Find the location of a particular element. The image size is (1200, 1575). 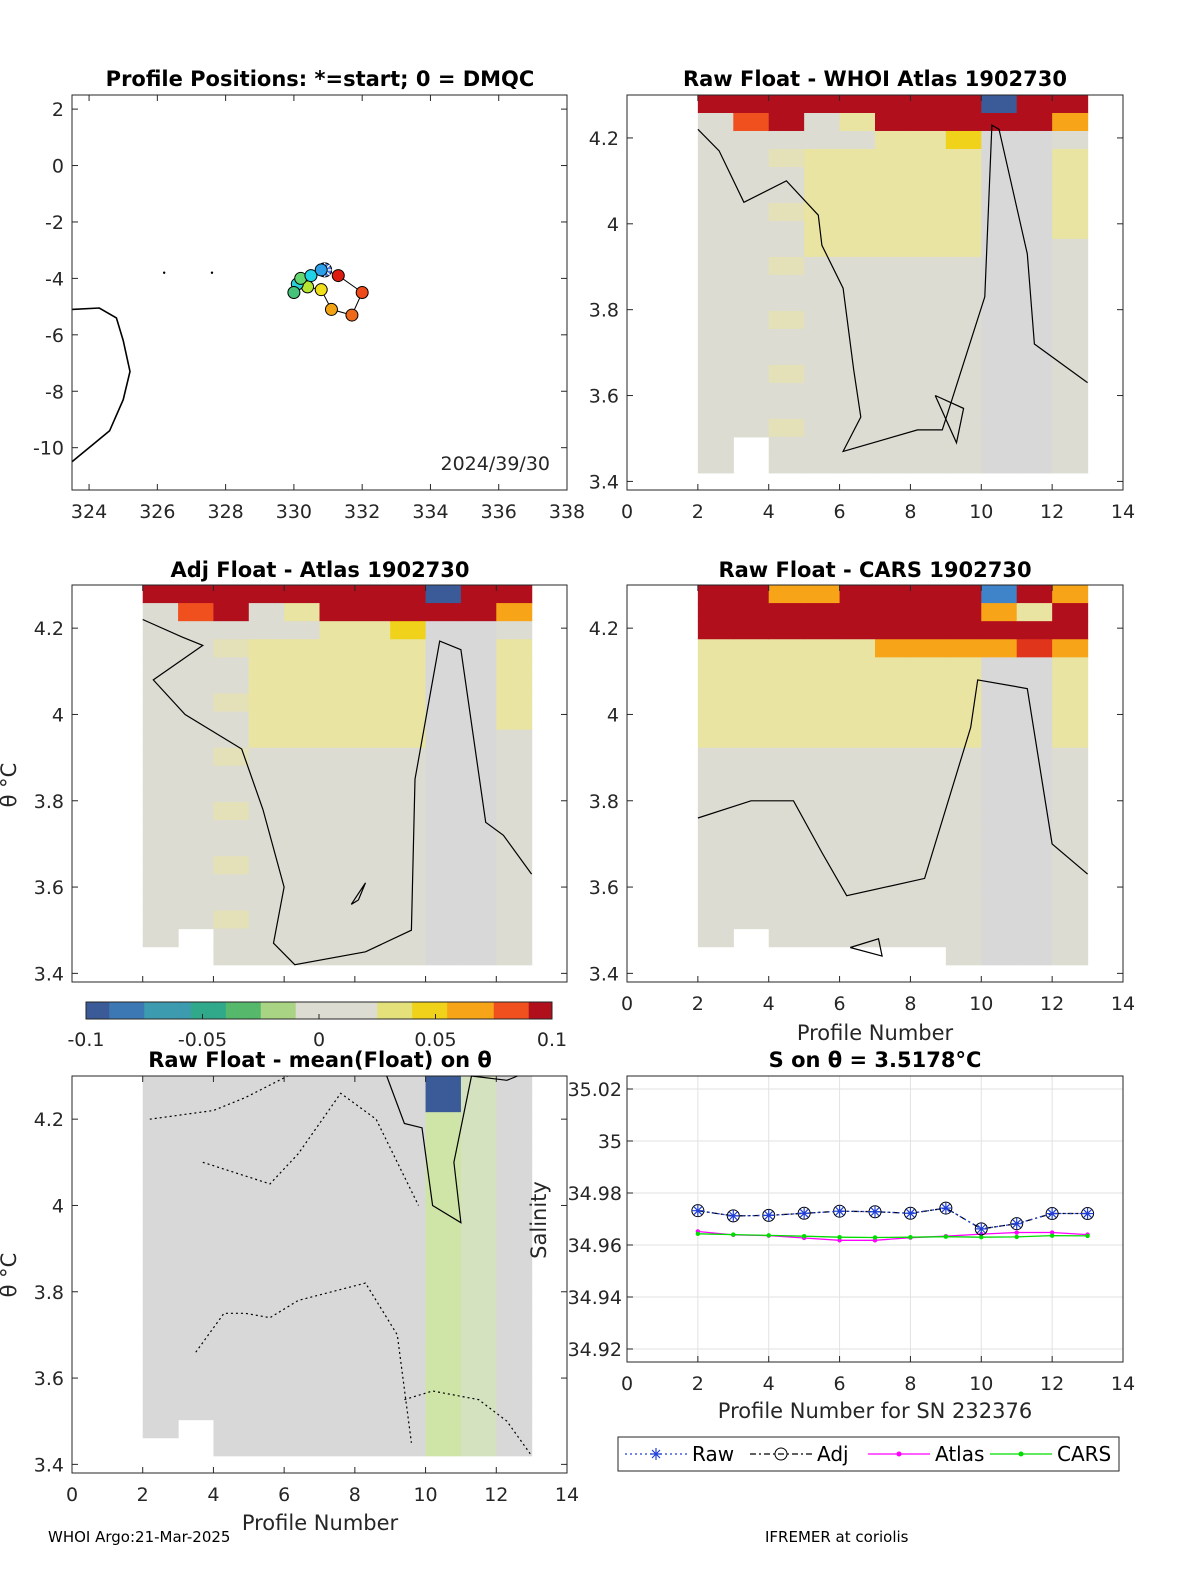

x-tick-label: 2 is located at coordinates (698, 1004).